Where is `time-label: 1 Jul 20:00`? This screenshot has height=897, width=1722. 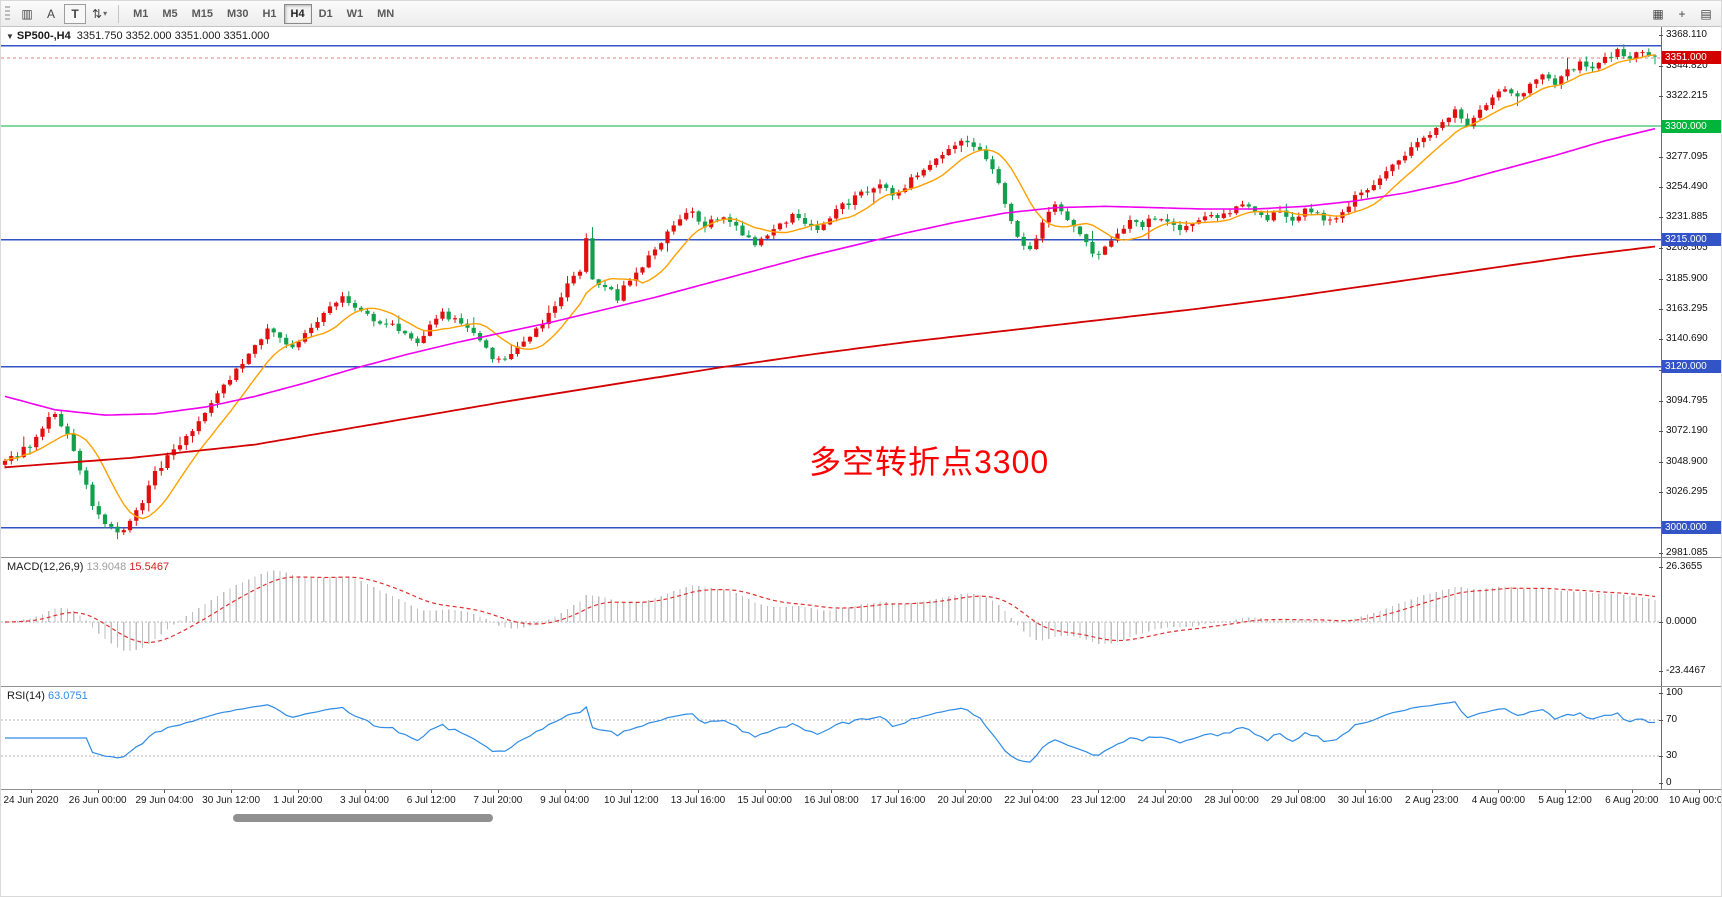
time-label: 1 Jul 20:00 is located at coordinates (298, 800).